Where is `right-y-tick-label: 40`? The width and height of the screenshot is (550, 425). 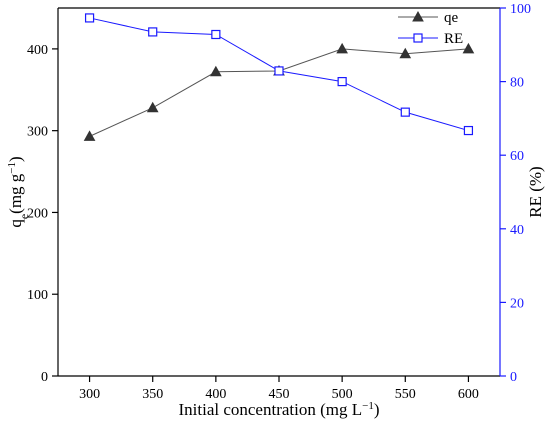
right-y-tick-label: 40 is located at coordinates (517, 230).